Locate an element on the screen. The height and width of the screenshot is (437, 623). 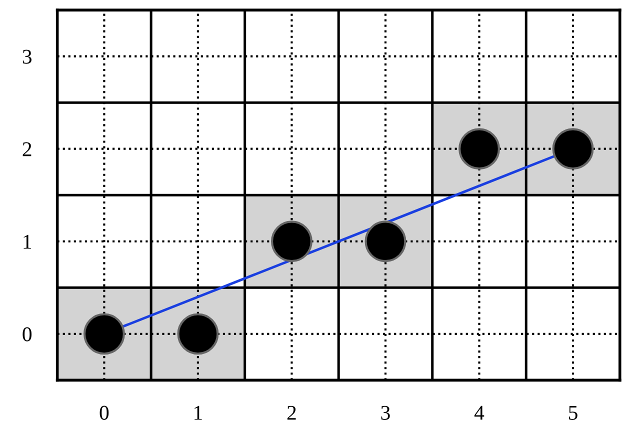
x-tick-label: 1 is located at coordinates (198, 413).